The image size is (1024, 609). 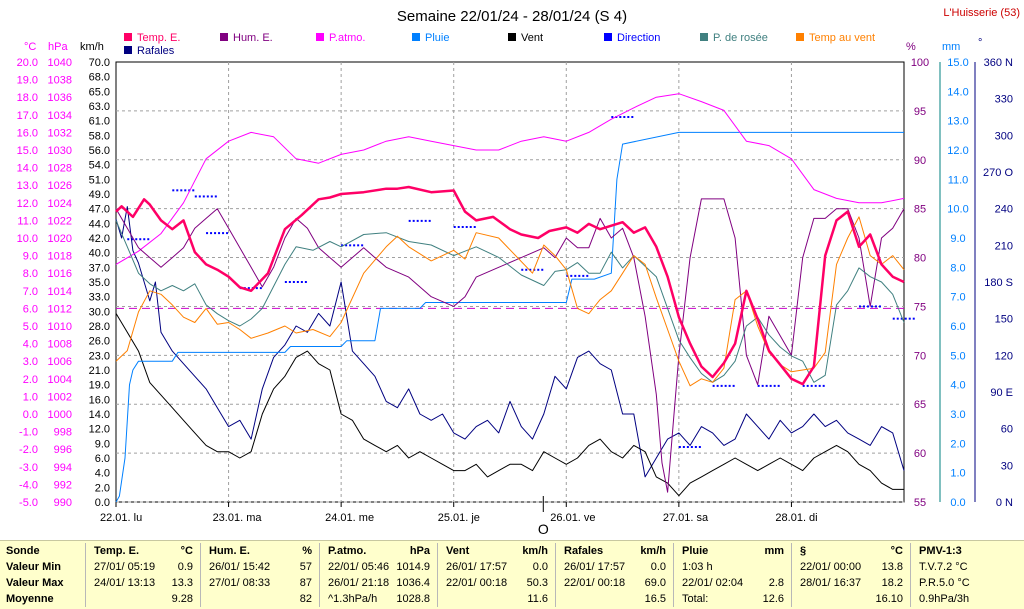 I want to click on rain-tick: 3.0, so click(x=957, y=415).